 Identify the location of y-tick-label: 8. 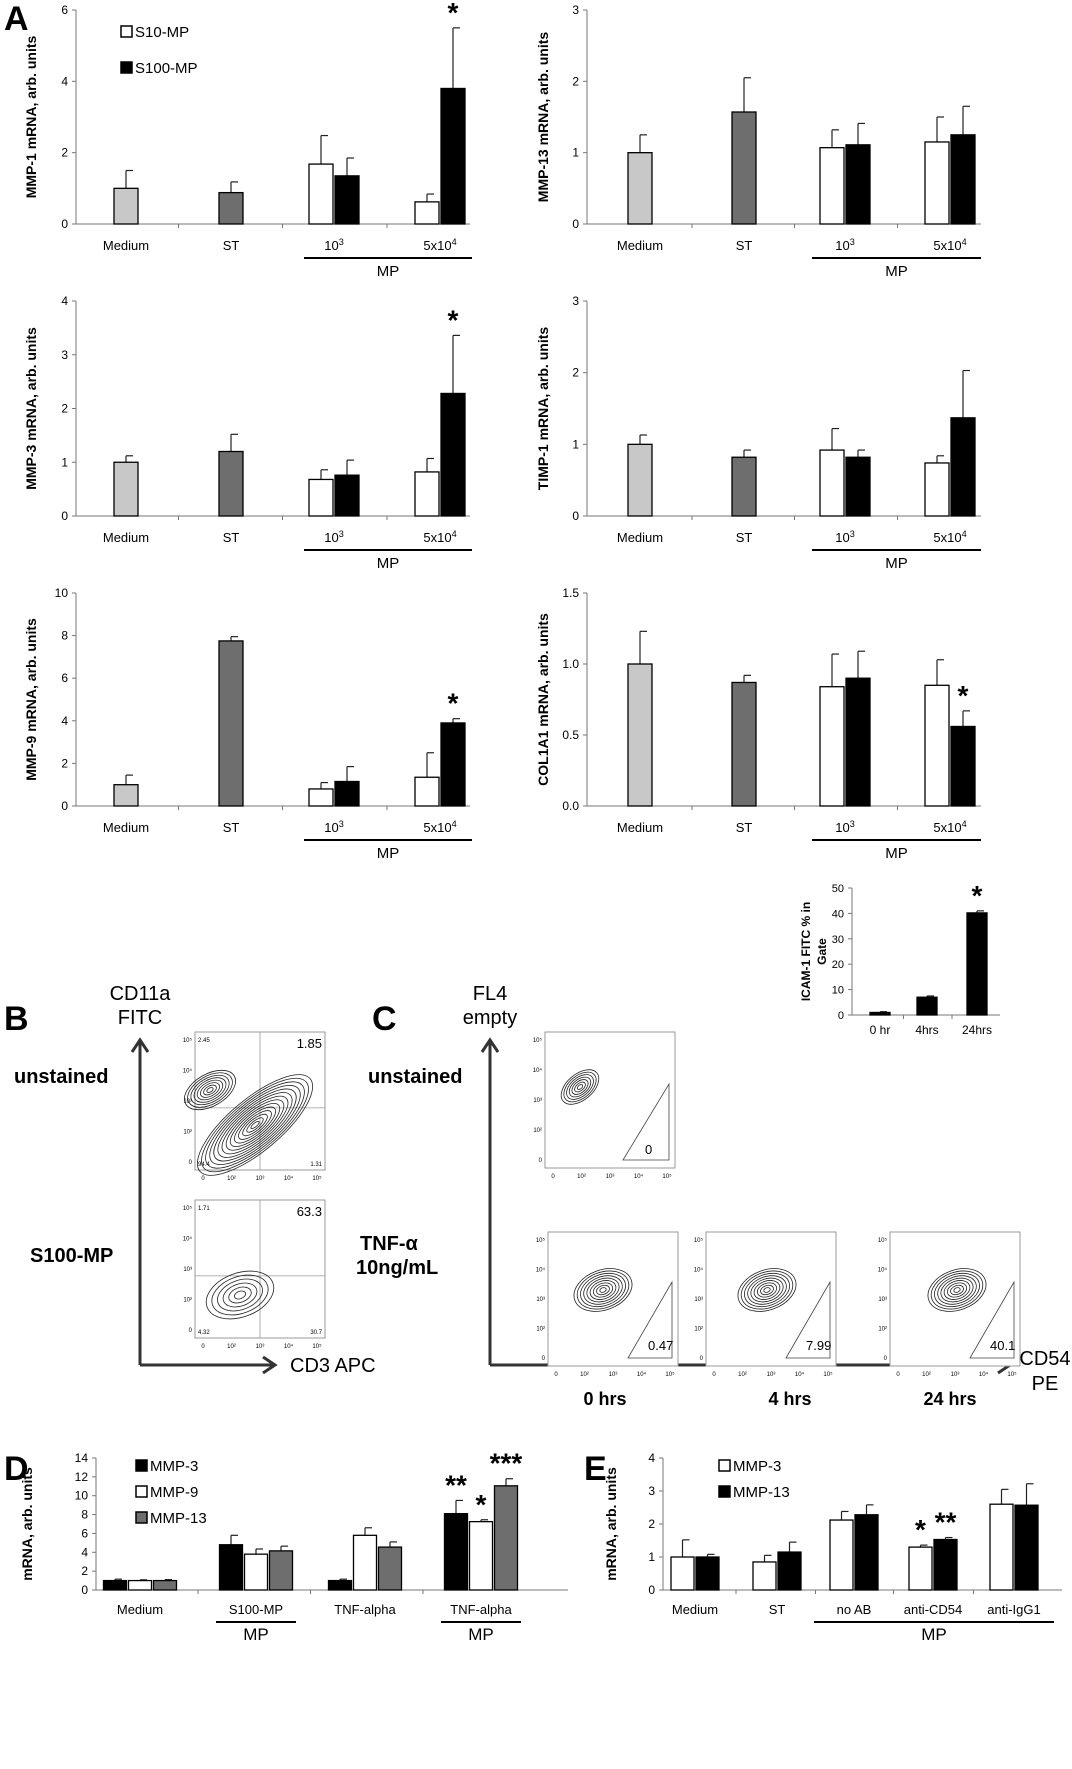
(64, 636).